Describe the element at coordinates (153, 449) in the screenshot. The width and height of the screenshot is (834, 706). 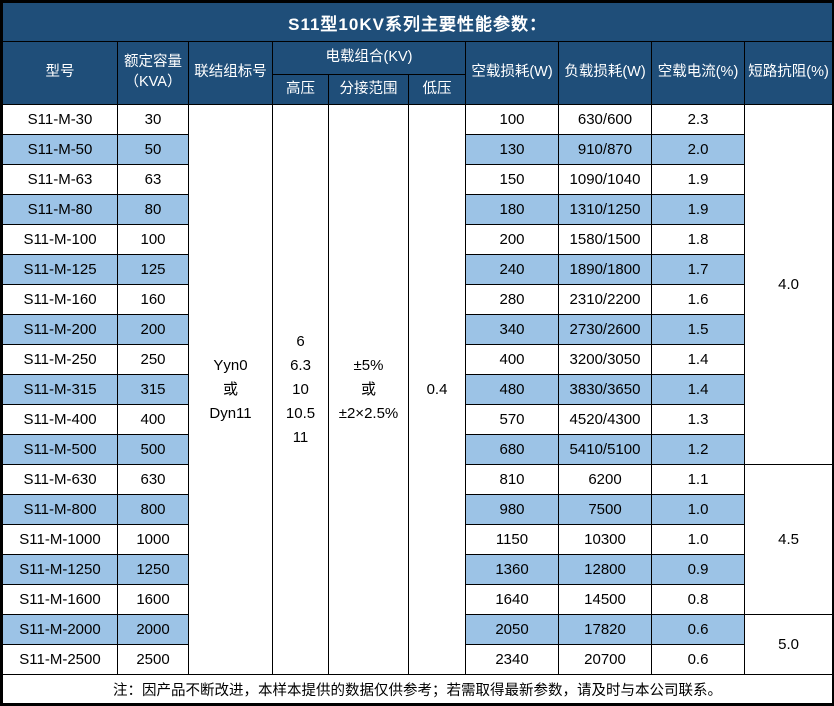
I see `cell-kva: 500` at that location.